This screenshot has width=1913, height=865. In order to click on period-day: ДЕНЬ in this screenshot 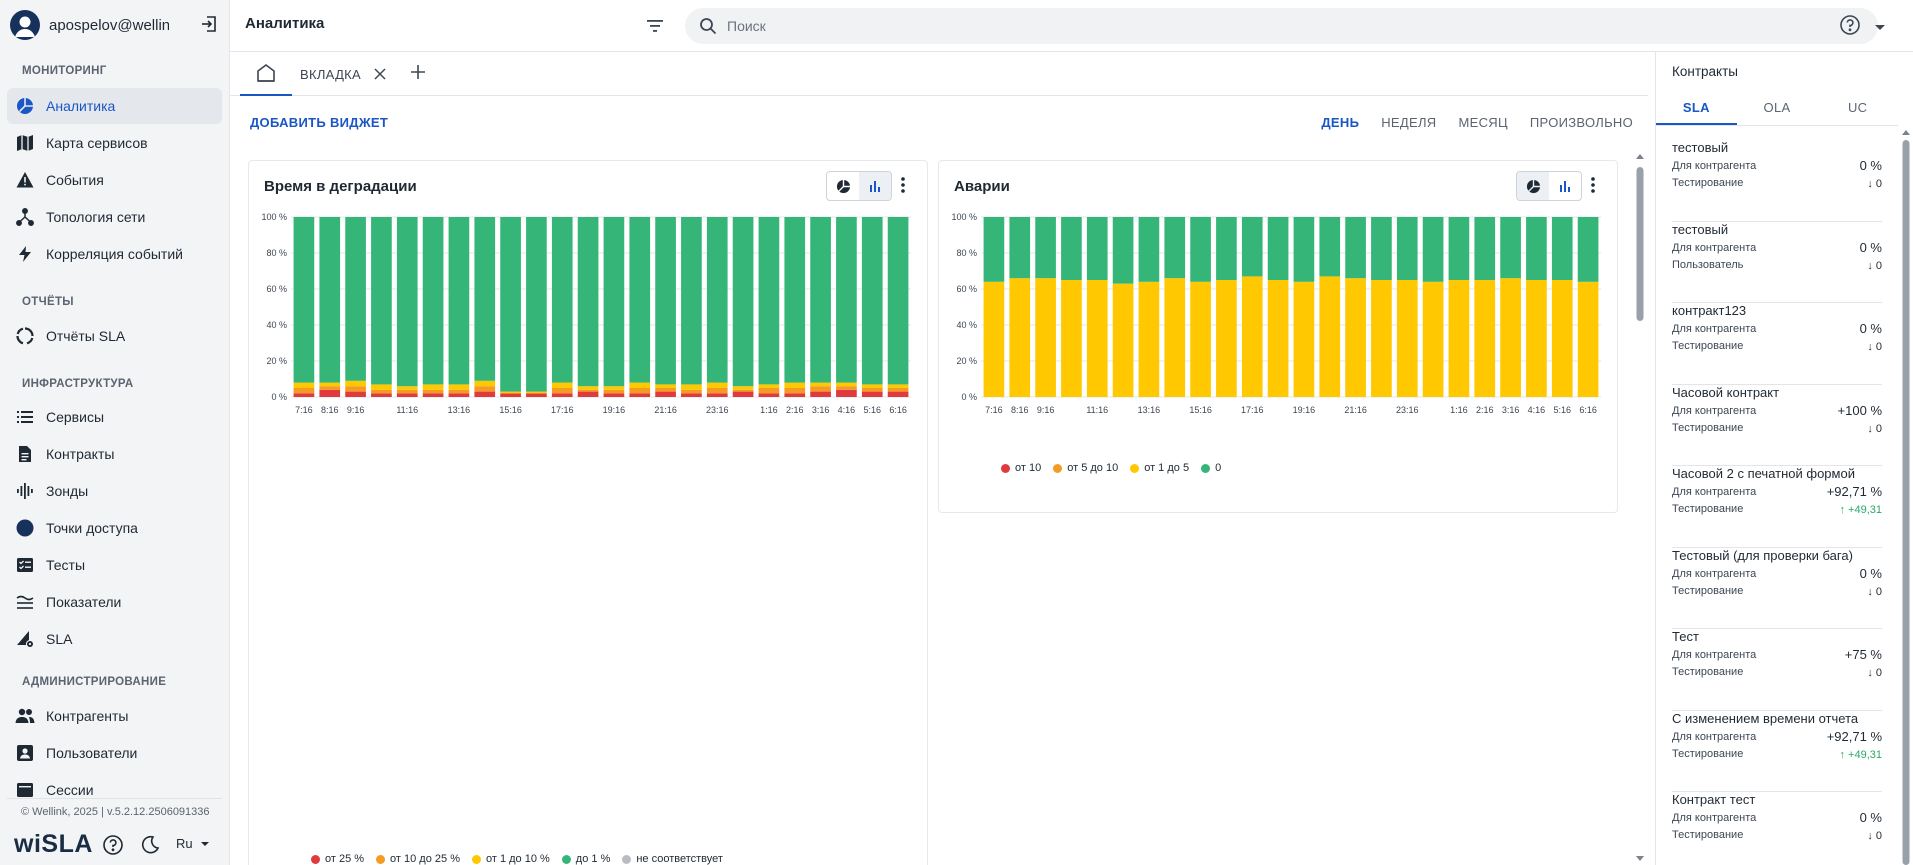, I will do `click(1340, 122)`.